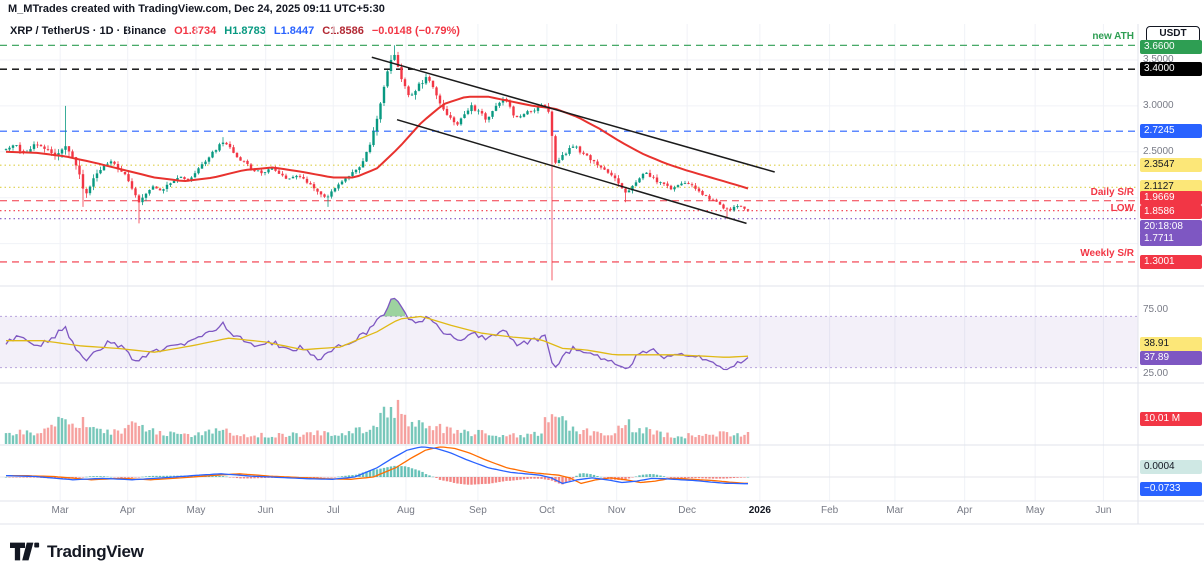 This screenshot has height=573, width=1204. I want to click on trend-channel-lines, so click(573, 140).